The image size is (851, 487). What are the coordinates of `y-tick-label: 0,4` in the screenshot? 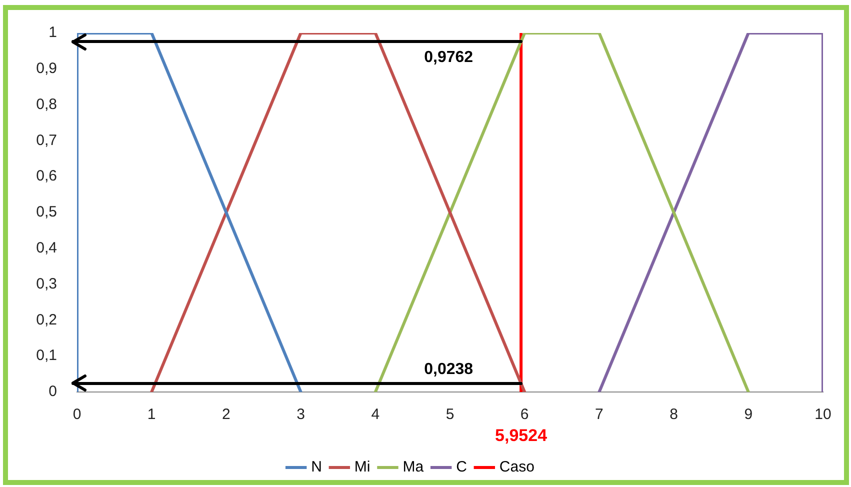 It's located at (46, 248).